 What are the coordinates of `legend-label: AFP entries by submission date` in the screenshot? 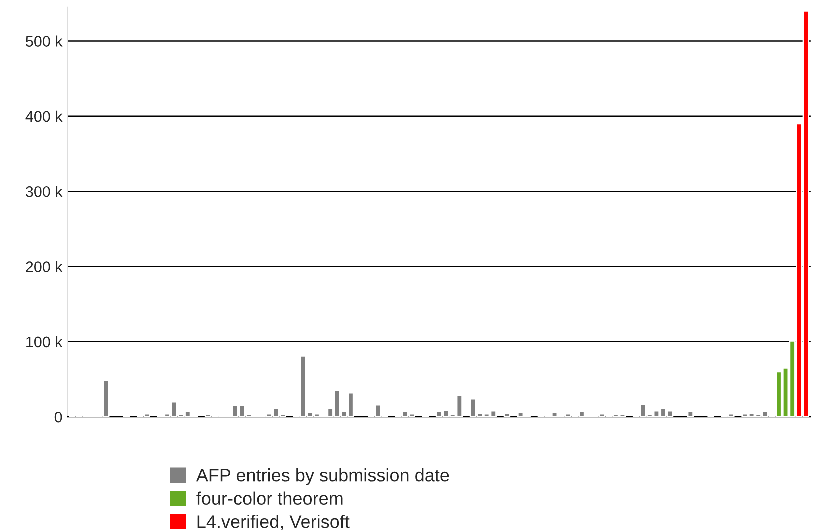 It's located at (323, 477).